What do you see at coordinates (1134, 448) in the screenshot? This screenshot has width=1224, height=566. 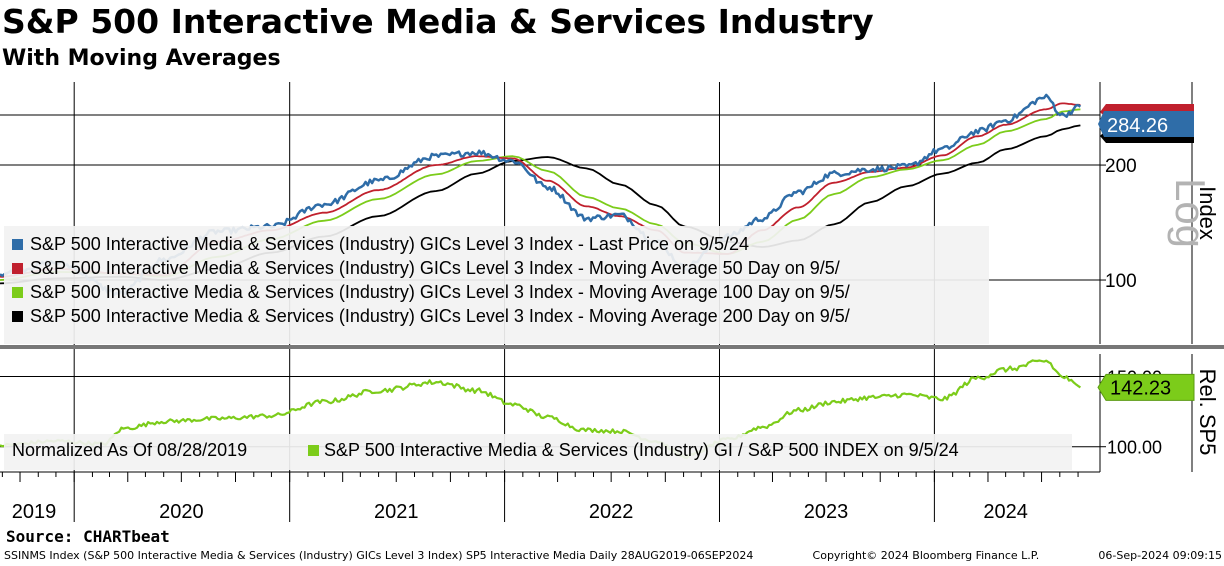 I see `lower-tick-label-100: 100.00` at bounding box center [1134, 448].